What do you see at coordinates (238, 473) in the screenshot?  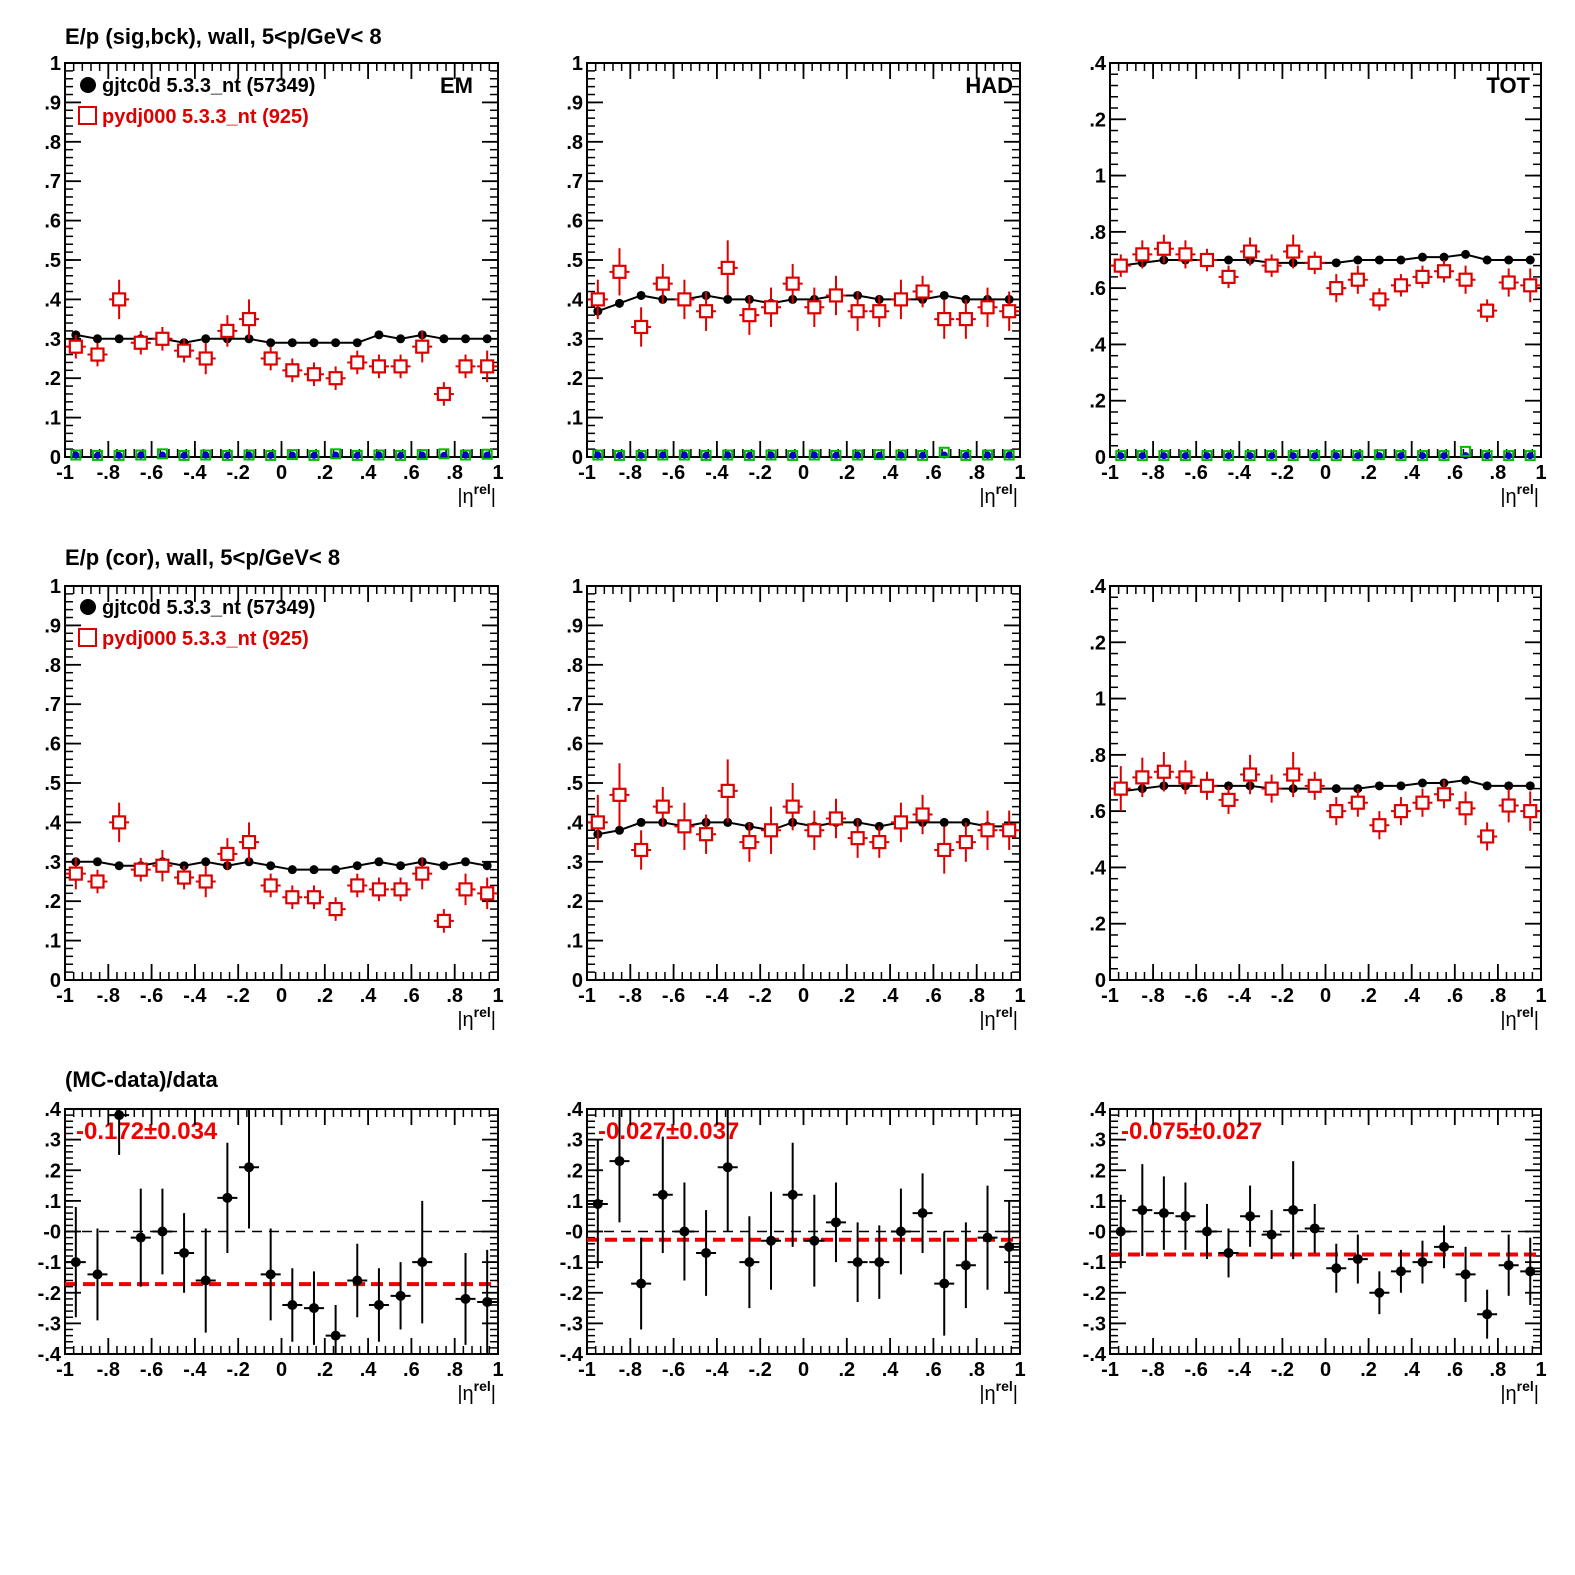 I see `x-tick-label: -.2` at bounding box center [238, 473].